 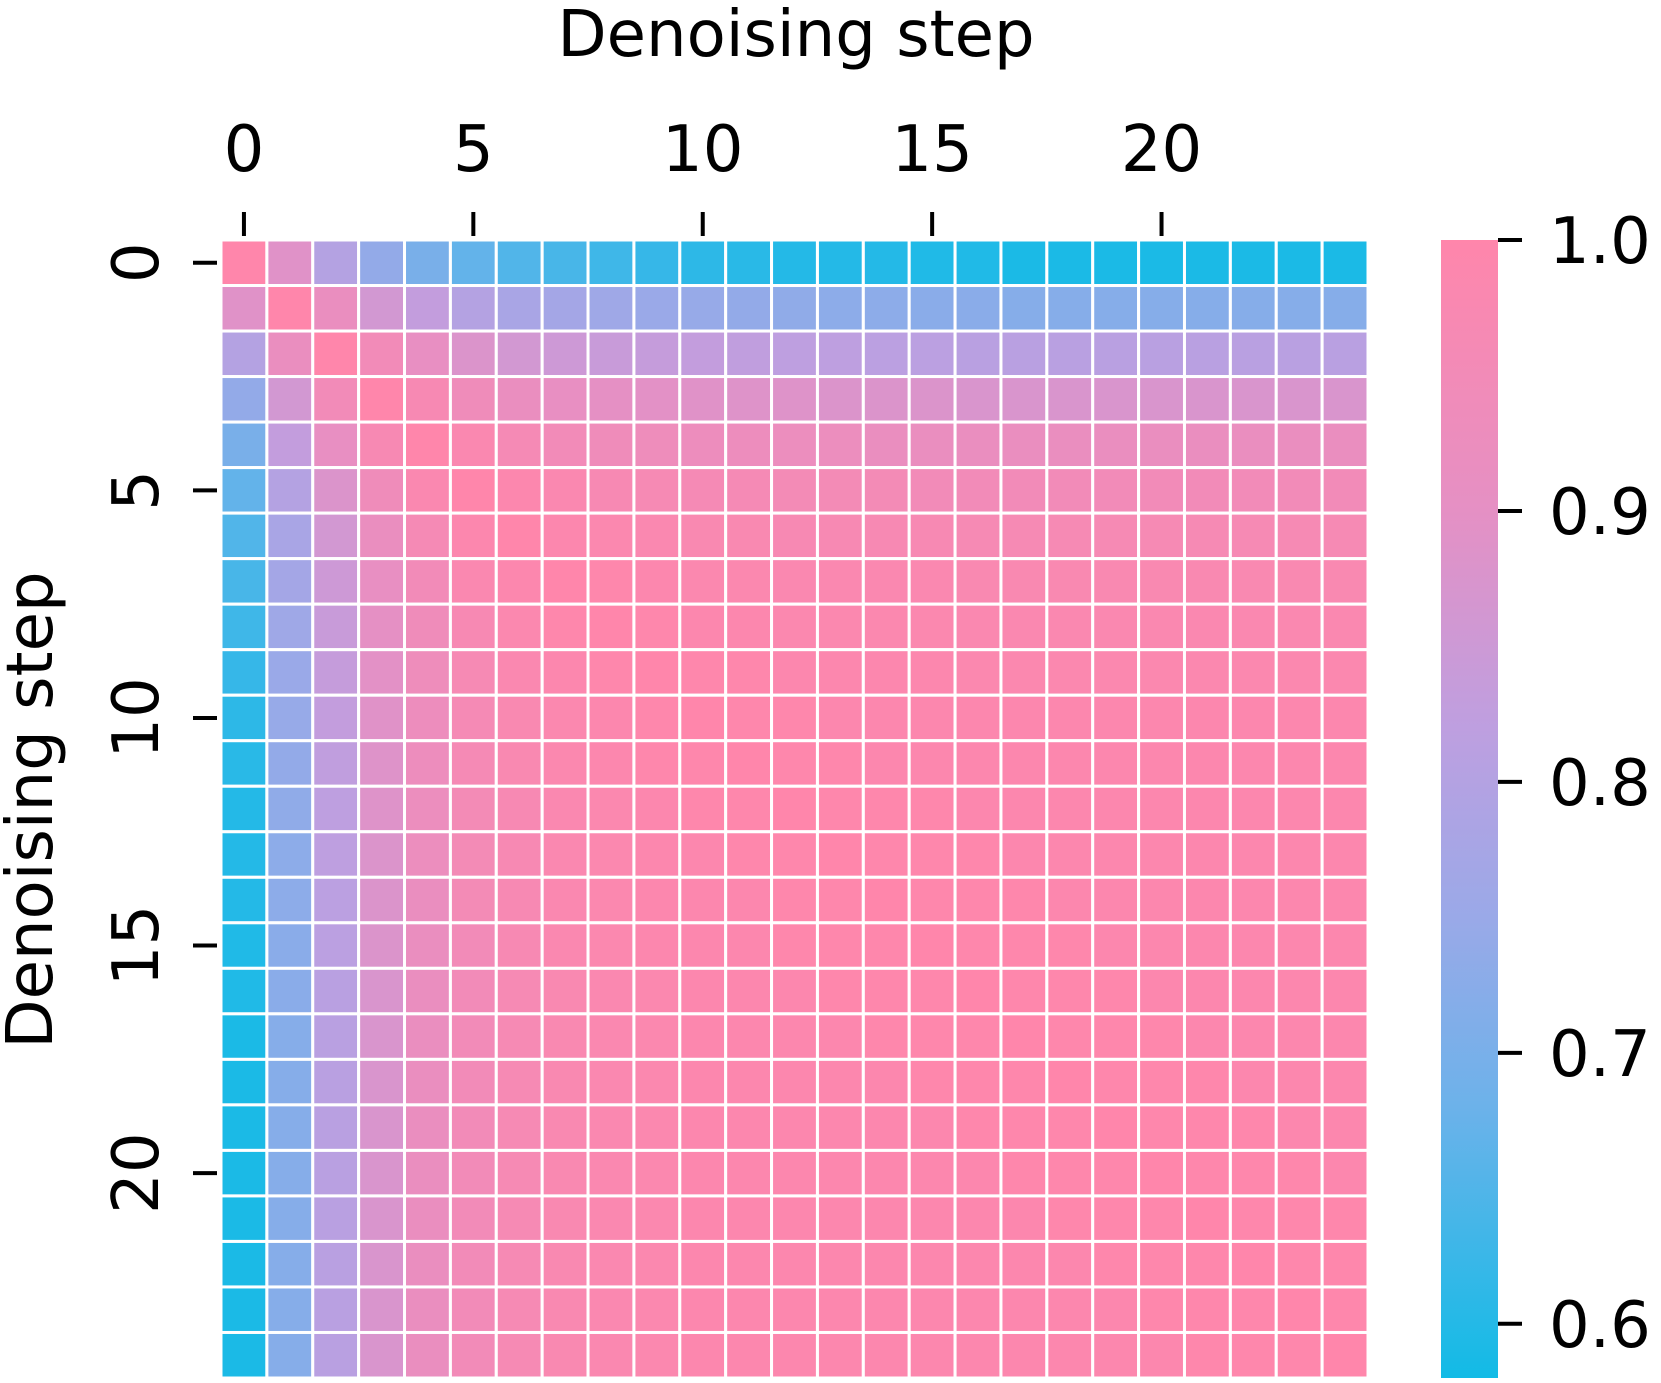 What do you see at coordinates (1600, 784) in the screenshot?
I see `colorbar-tick-label: 0.8` at bounding box center [1600, 784].